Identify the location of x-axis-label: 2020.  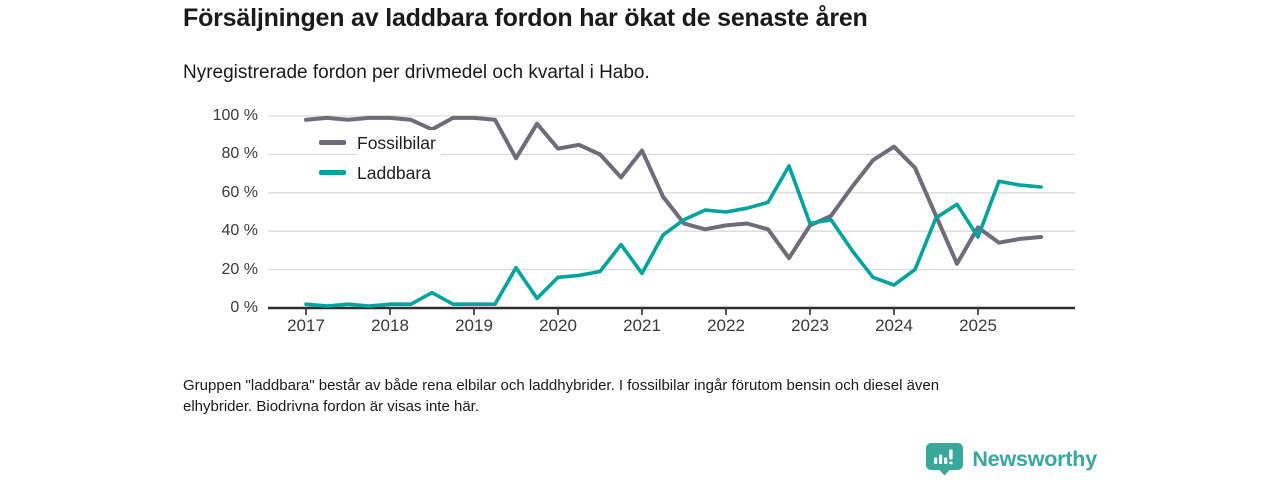
(558, 325).